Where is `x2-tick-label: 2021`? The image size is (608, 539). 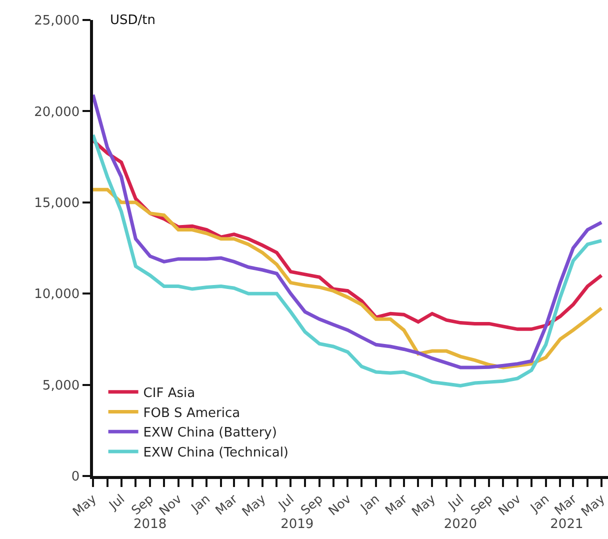
x2-tick-label: 2021 is located at coordinates (567, 524).